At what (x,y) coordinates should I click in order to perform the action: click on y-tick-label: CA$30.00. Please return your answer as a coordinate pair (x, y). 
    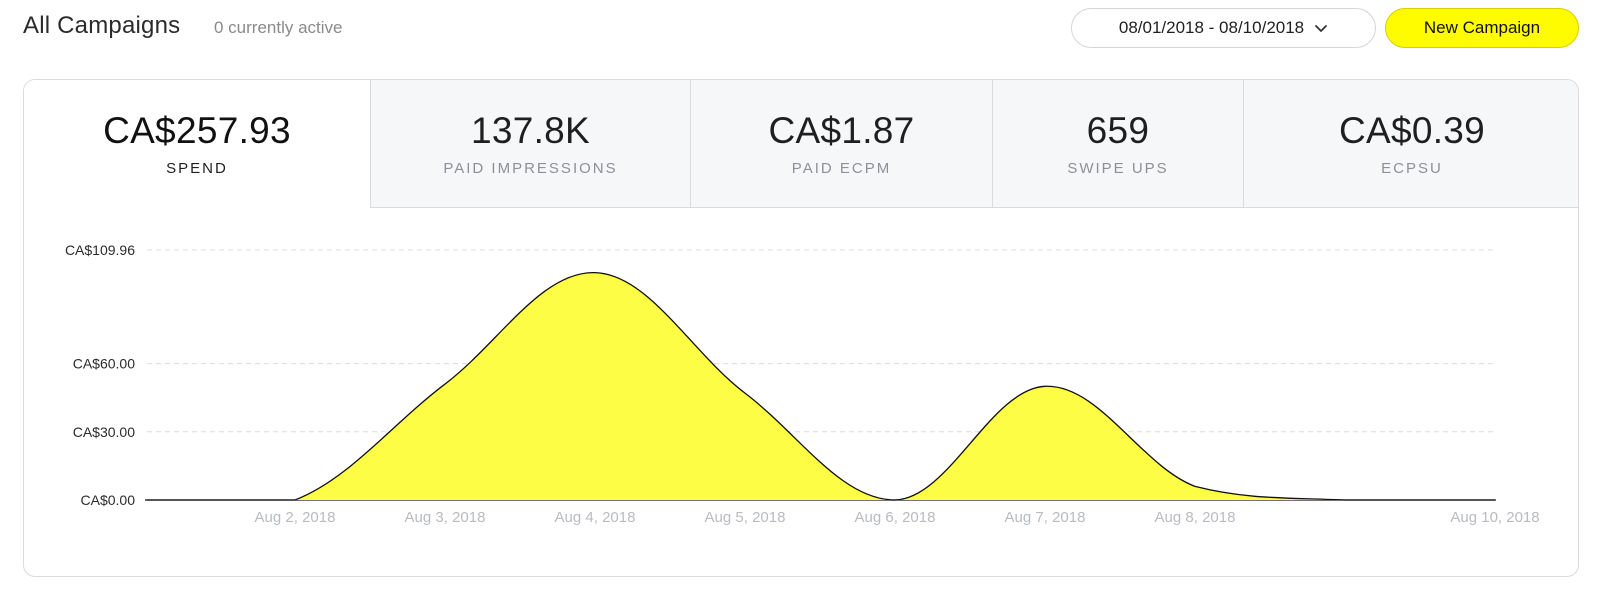
    Looking at the image, I should click on (104, 432).